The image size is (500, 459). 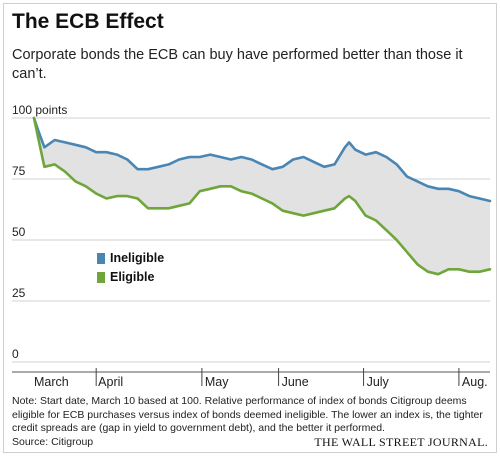 I want to click on chart-title: The ECB Effect, so click(x=88, y=21).